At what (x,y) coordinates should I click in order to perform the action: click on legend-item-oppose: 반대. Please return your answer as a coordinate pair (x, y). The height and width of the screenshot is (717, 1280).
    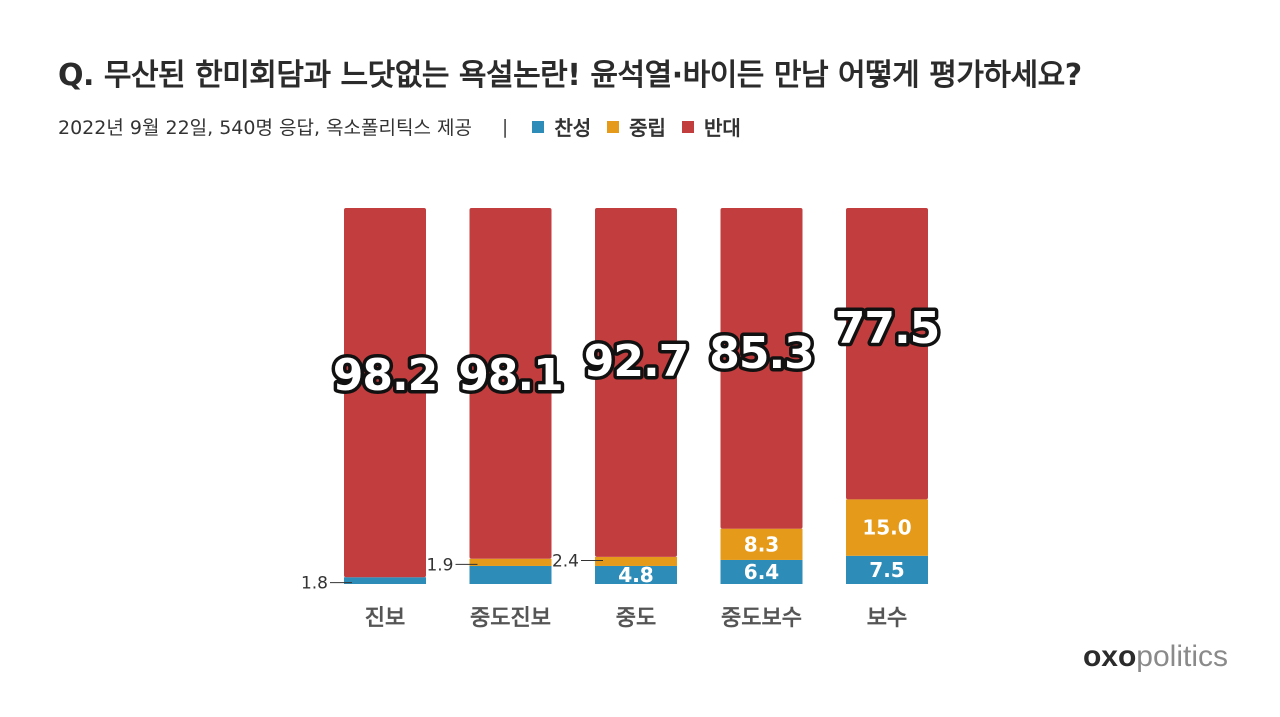
    Looking at the image, I should click on (711, 126).